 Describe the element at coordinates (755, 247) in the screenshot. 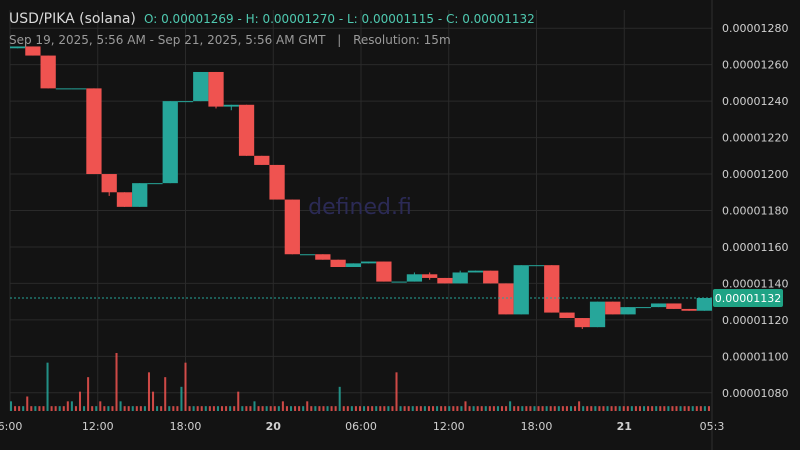

I see `y-tick-label: 0.00001160` at that location.